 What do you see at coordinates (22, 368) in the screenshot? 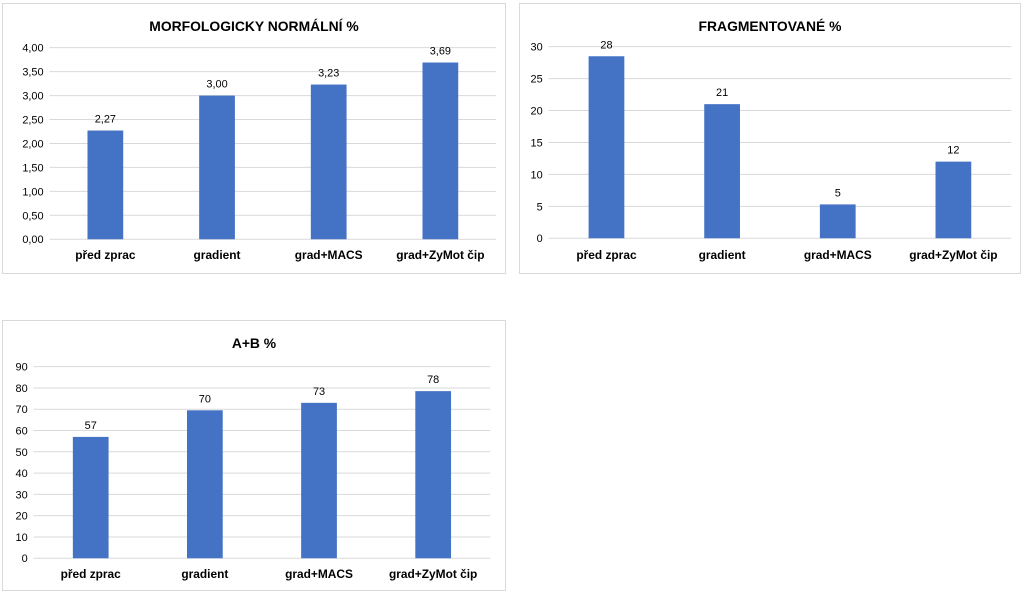
I see `y-tick-label: 90` at bounding box center [22, 368].